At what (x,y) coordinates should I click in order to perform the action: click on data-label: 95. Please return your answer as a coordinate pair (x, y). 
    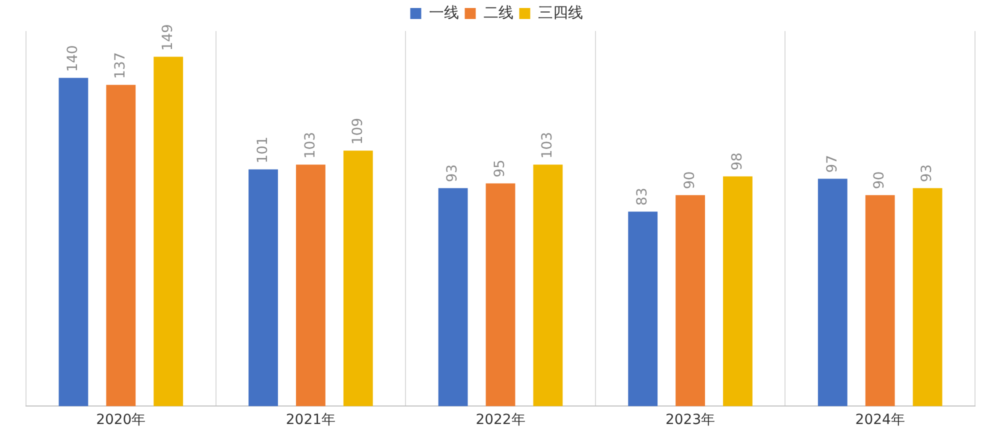
    Looking at the image, I should click on (500, 169).